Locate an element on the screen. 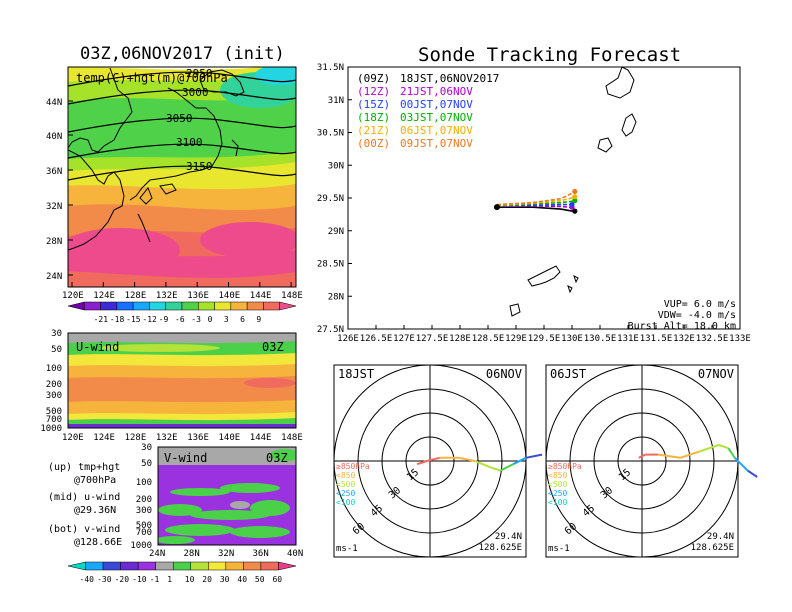 The image size is (792, 612). hodograph-unit: ms-1 is located at coordinates (347, 549).